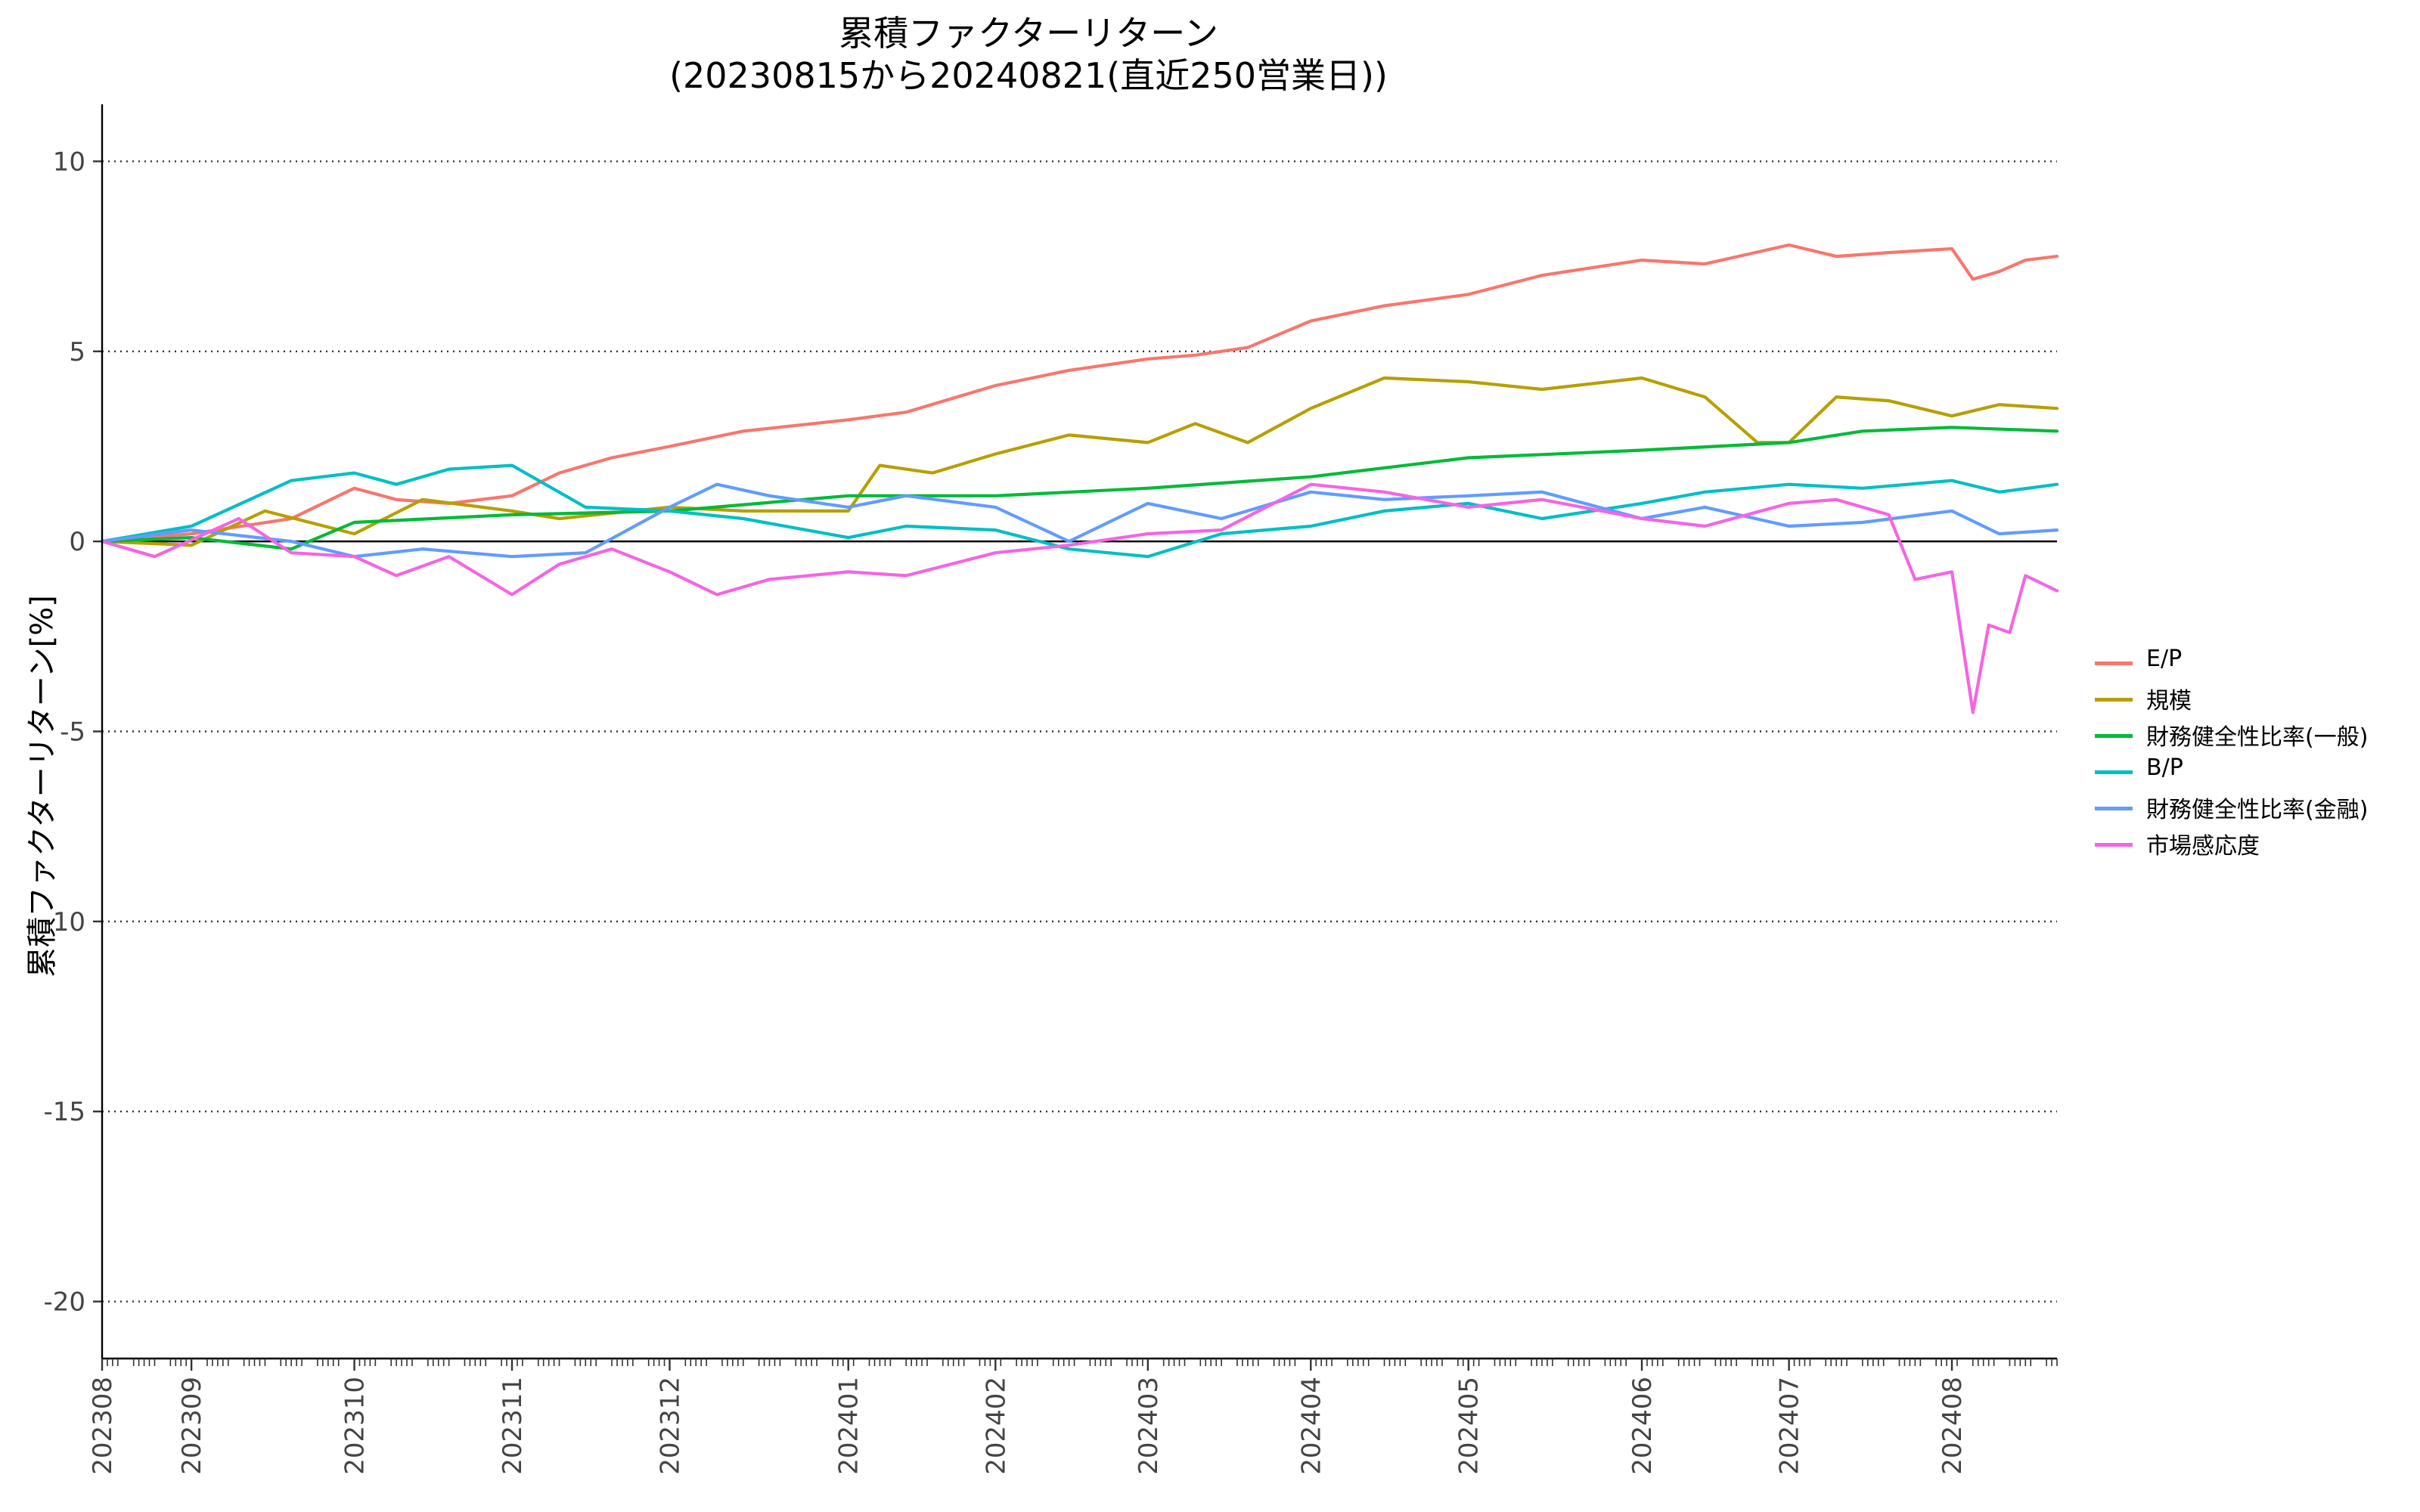 The image size is (2420, 1512). I want to click on x-tick-label: 202404, so click(1311, 1426).